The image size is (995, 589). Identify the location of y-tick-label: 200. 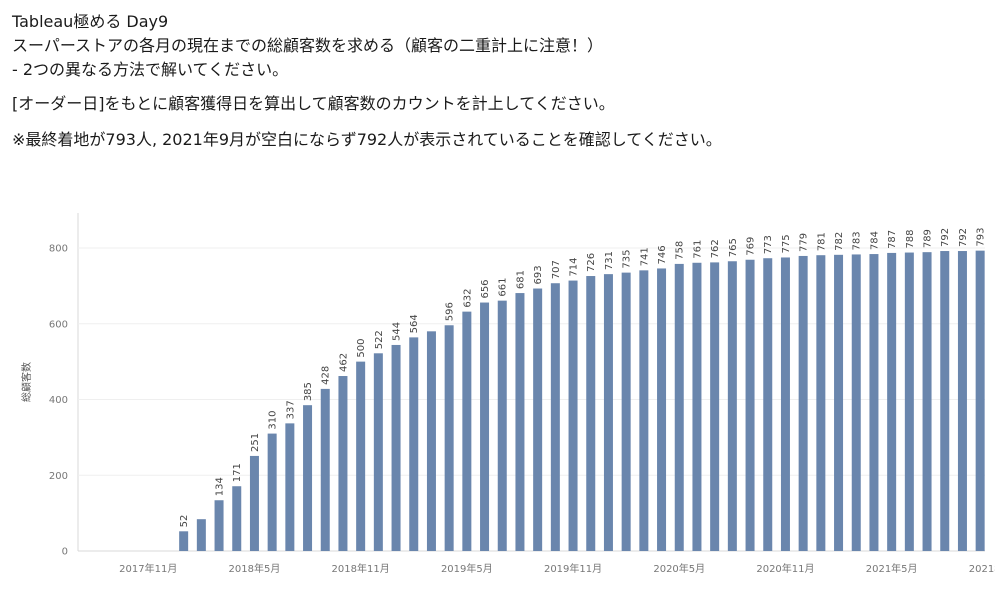
(58, 476).